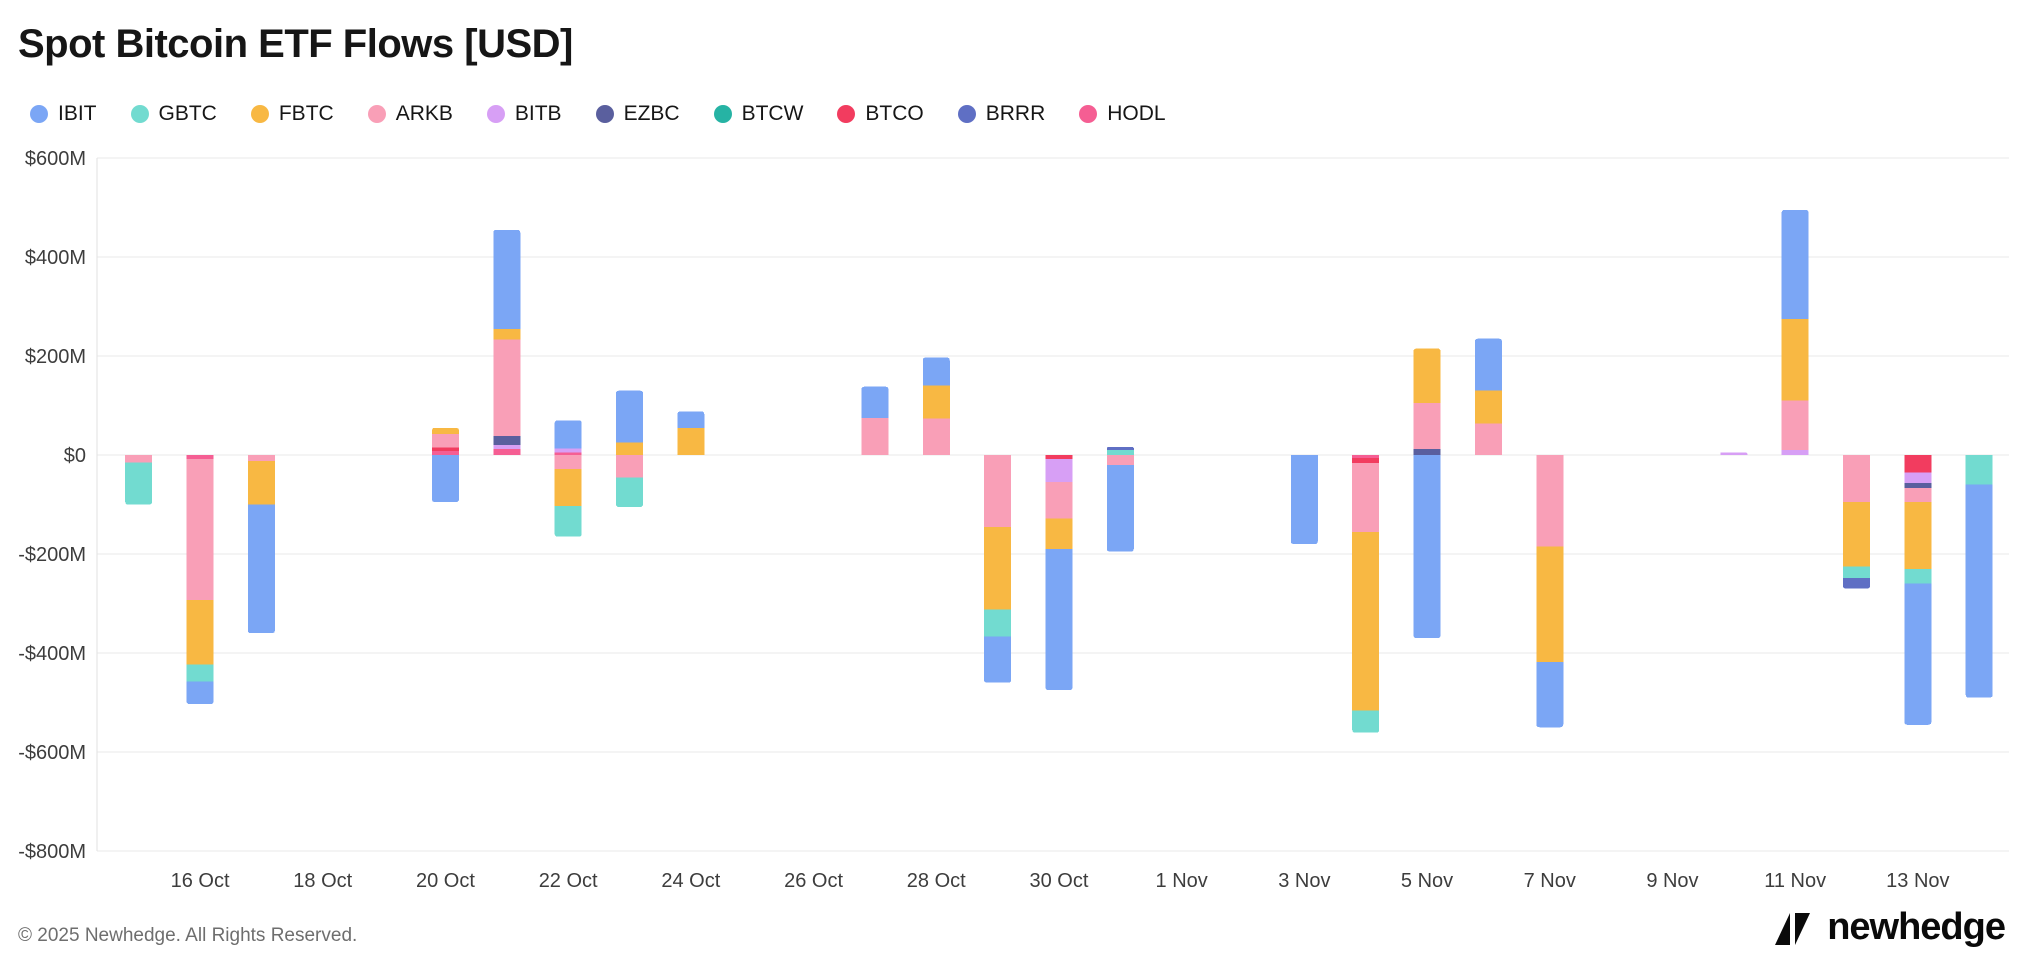 This screenshot has height=975, width=2025. Describe the element at coordinates (63, 114) in the screenshot. I see `legend-item-IBIT: IBIT` at that location.